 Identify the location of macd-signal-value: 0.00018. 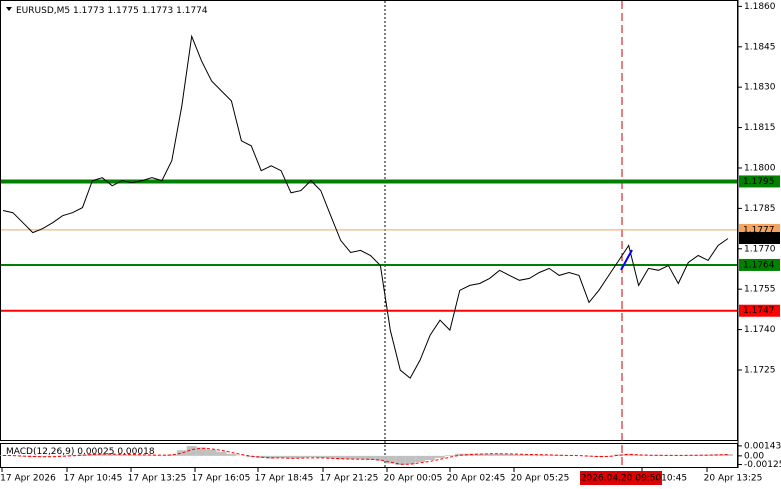
(135, 452).